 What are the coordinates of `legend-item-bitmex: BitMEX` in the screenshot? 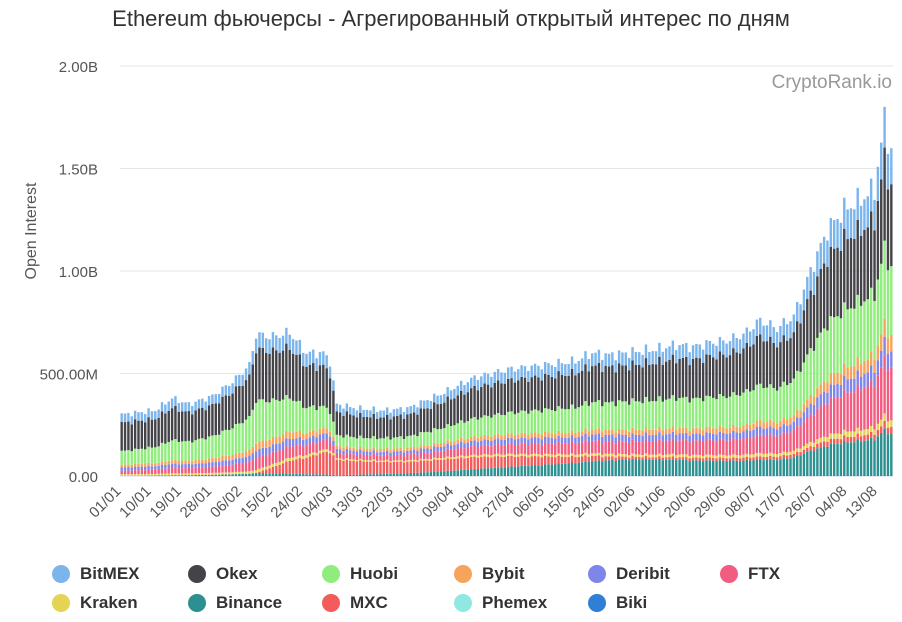 It's located at (96, 574).